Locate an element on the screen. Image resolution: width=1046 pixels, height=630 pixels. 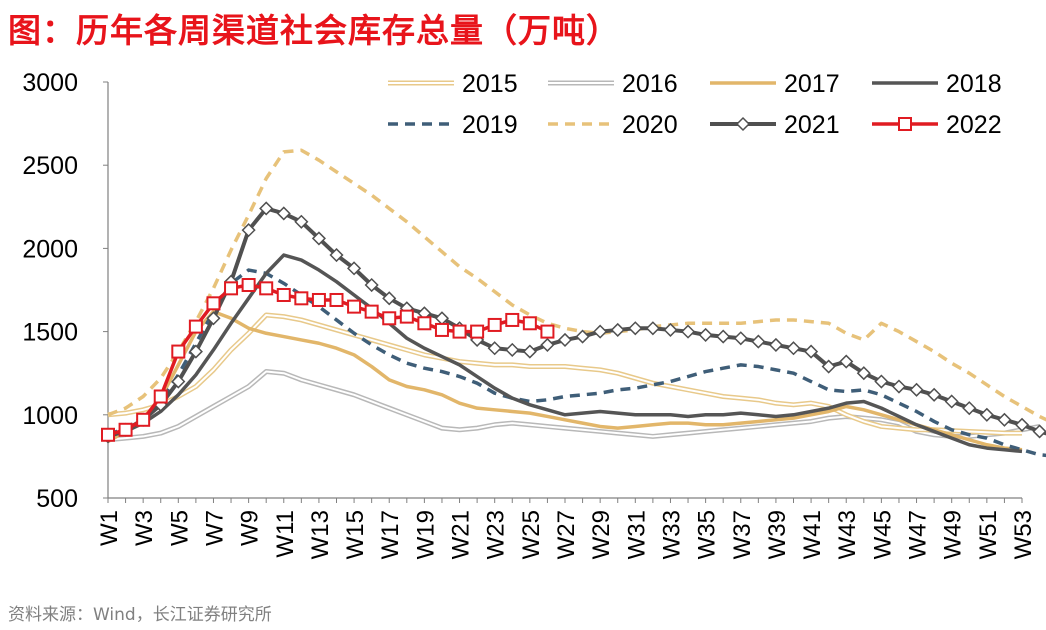
x-tick-label: W21 is located at coordinates (461, 534).